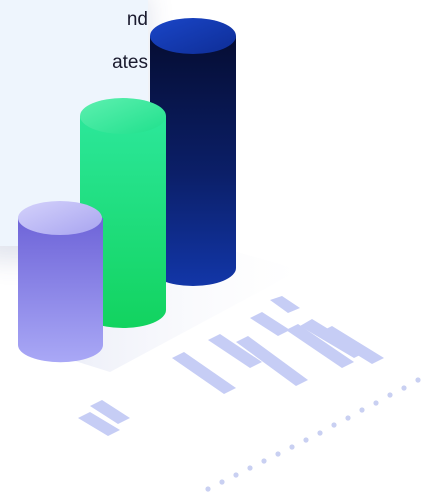  Describe the element at coordinates (193, 152) in the screenshot. I see `cylinder-back` at that location.